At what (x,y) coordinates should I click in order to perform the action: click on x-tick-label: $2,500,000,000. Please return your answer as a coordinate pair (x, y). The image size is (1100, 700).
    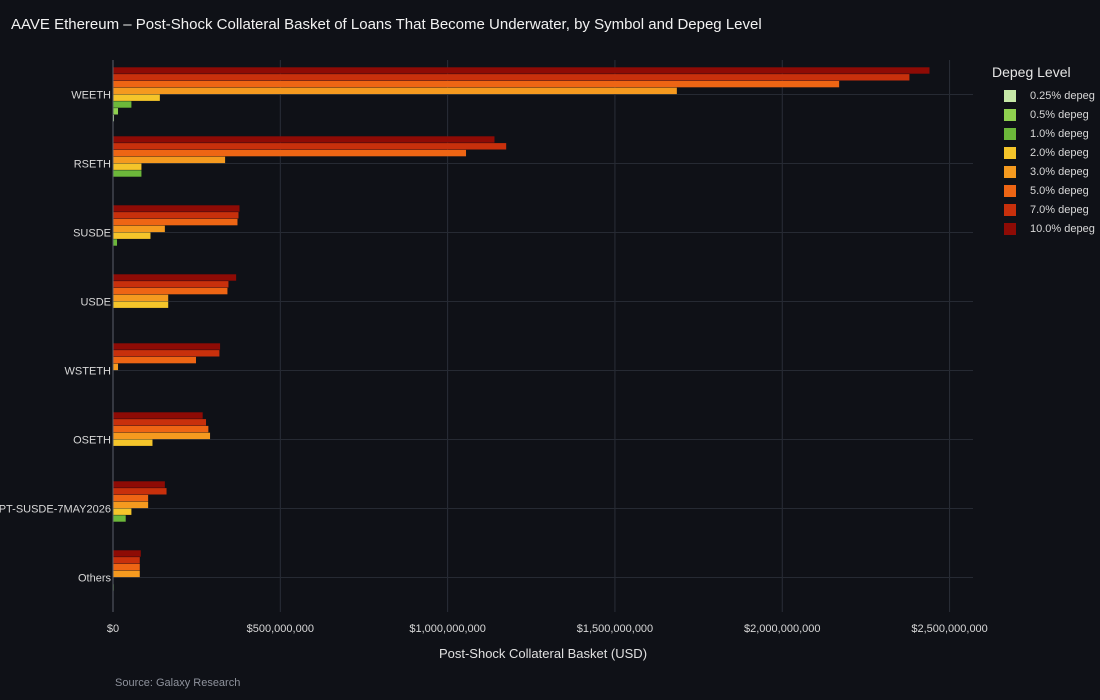
    Looking at the image, I should click on (949, 629).